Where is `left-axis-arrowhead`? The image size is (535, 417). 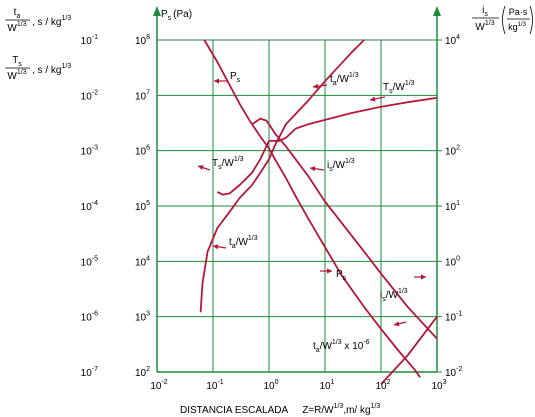 left-axis-arrowhead is located at coordinates (157, 11).